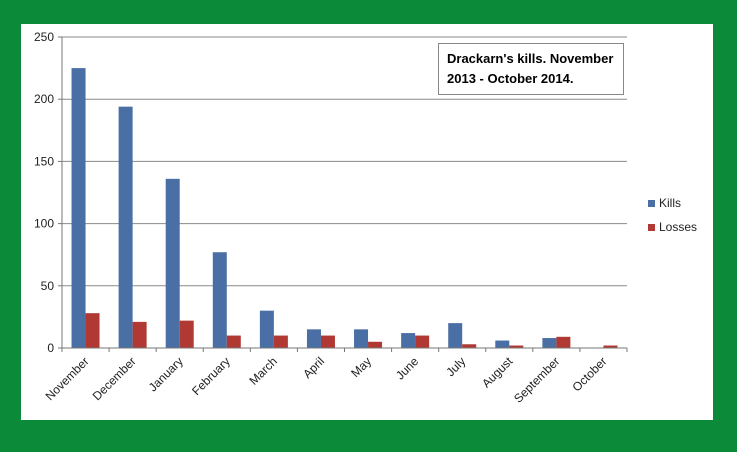 Image resolution: width=737 pixels, height=452 pixels. What do you see at coordinates (48, 286) in the screenshot?
I see `y-tick-label: 50` at bounding box center [48, 286].